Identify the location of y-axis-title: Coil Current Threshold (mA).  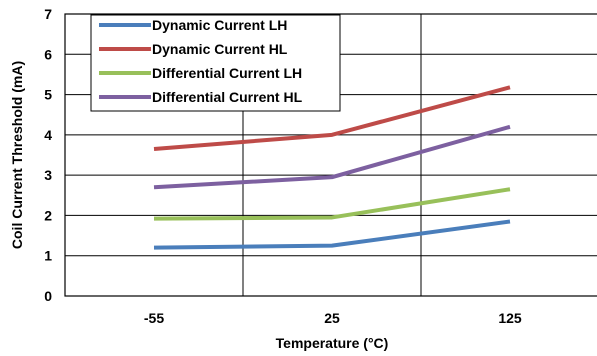
(17, 155).